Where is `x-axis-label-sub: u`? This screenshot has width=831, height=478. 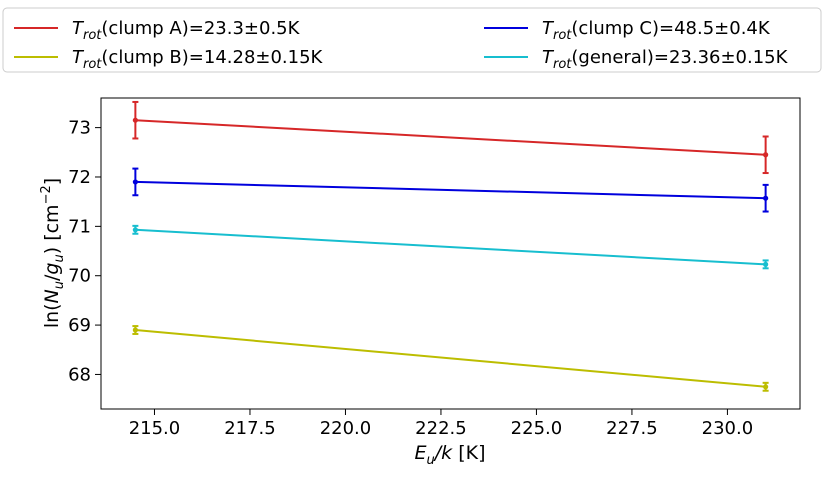 x-axis-label-sub: u is located at coordinates (431, 460).